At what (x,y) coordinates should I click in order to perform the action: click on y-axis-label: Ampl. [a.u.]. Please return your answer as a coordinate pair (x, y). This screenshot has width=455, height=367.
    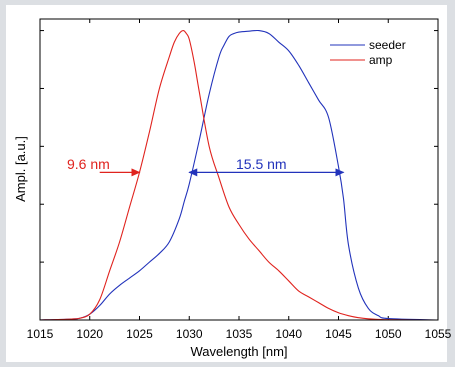
    Looking at the image, I should click on (20, 169).